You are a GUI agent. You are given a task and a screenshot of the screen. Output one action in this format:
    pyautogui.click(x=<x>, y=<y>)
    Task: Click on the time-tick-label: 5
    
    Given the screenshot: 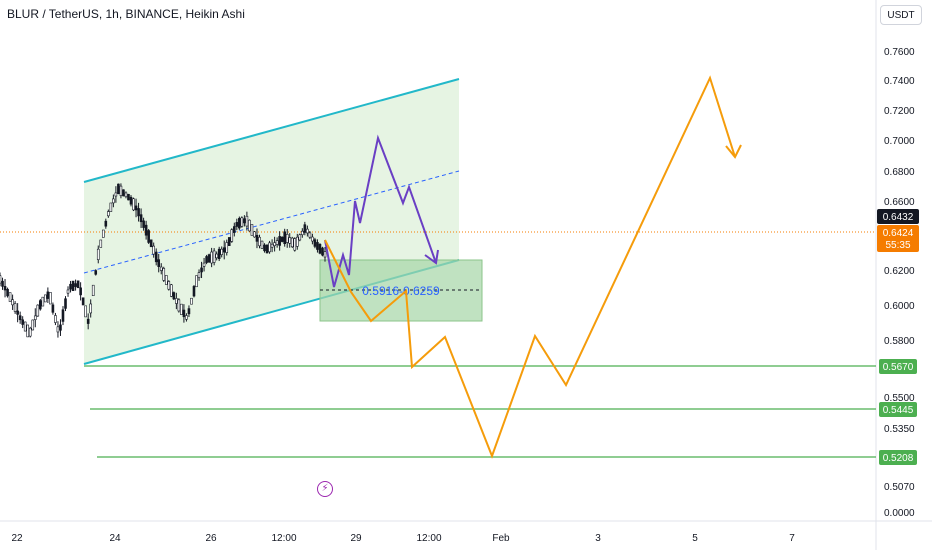 What is the action you would take?
    pyautogui.click(x=695, y=538)
    